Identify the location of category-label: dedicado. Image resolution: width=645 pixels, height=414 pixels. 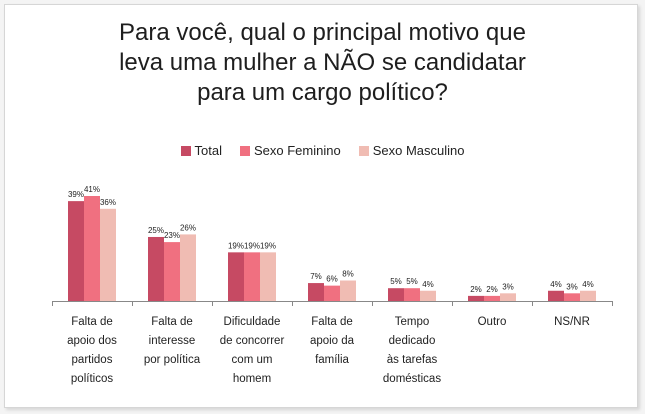
(412, 341).